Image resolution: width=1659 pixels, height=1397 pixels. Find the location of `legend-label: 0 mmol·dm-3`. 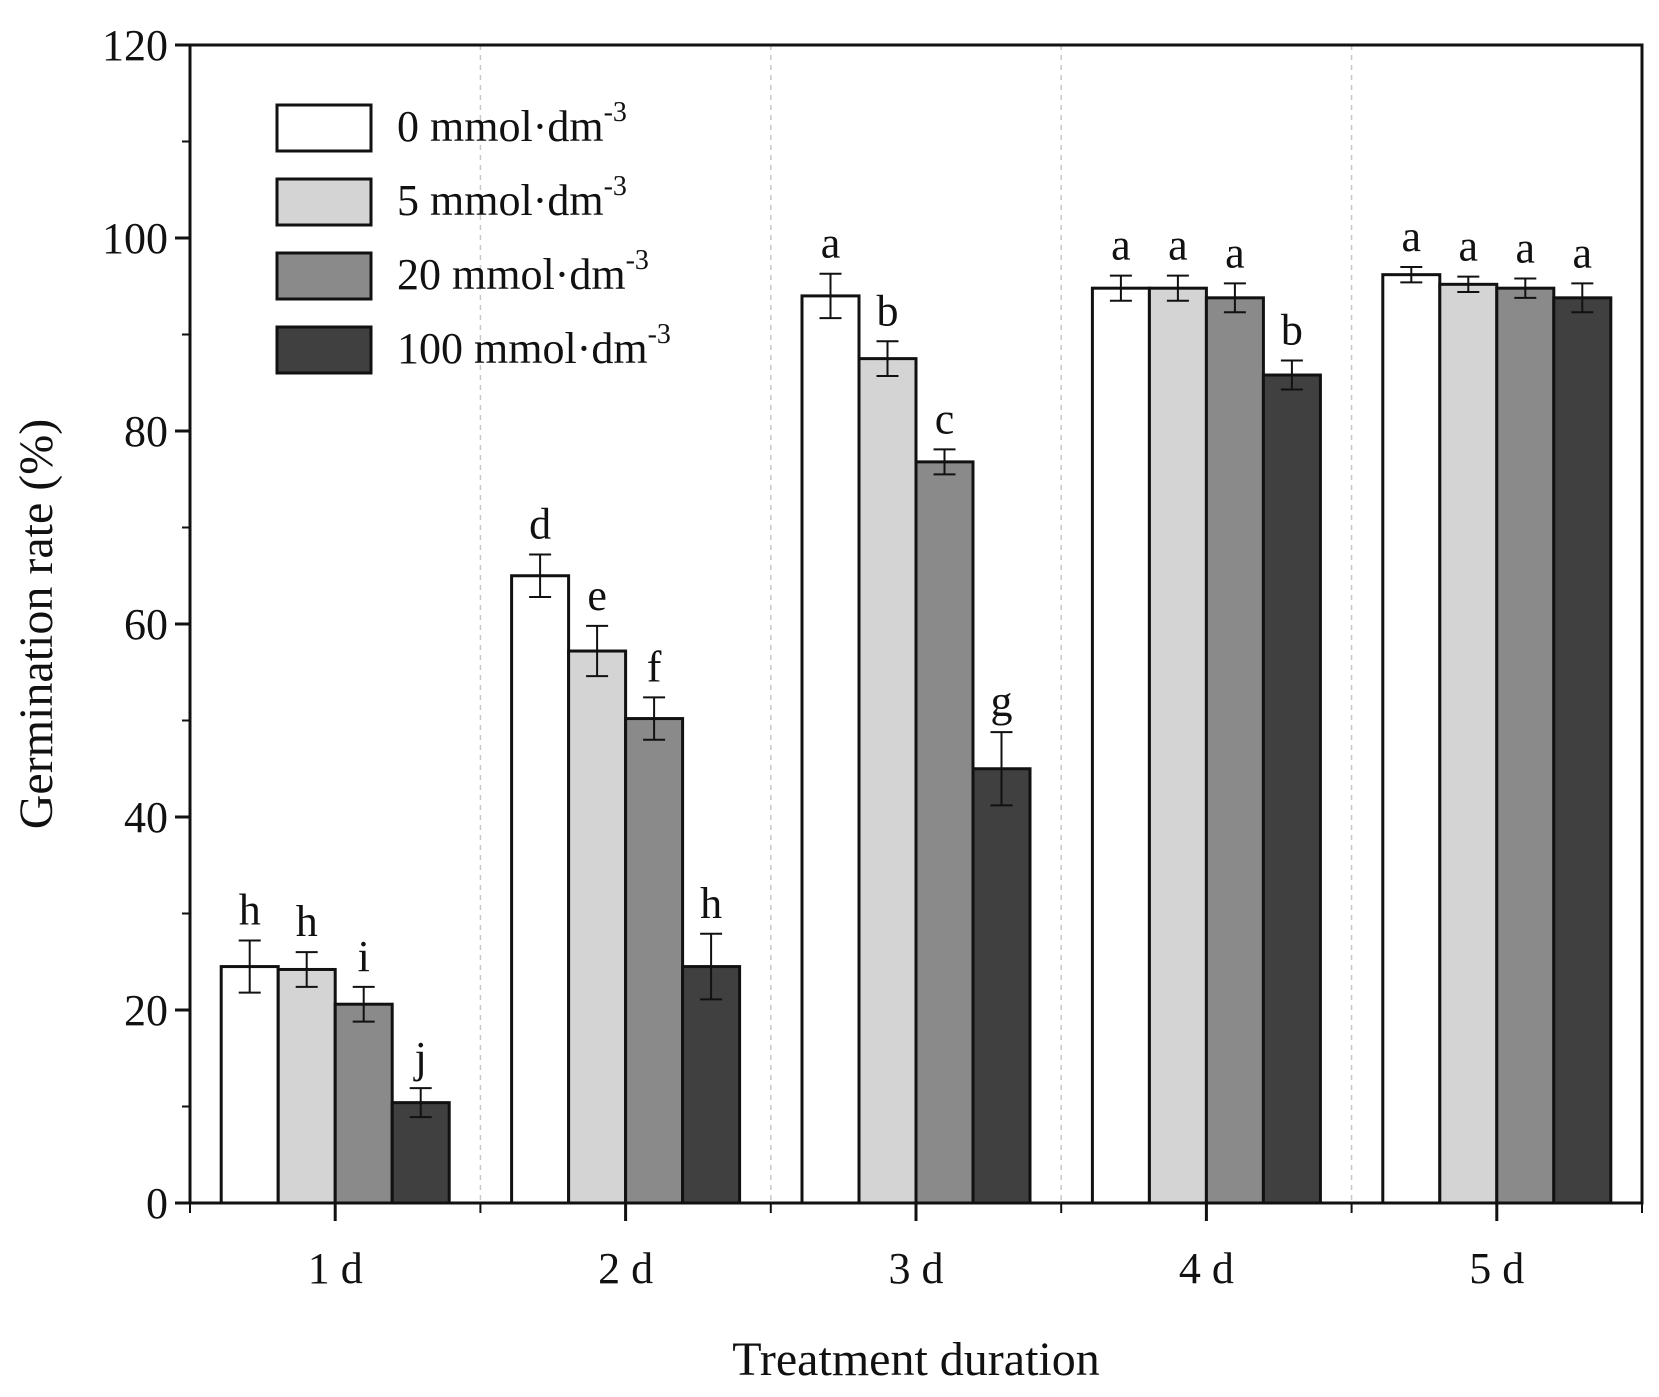

legend-label: 0 mmol·dm-3 is located at coordinates (512, 124).